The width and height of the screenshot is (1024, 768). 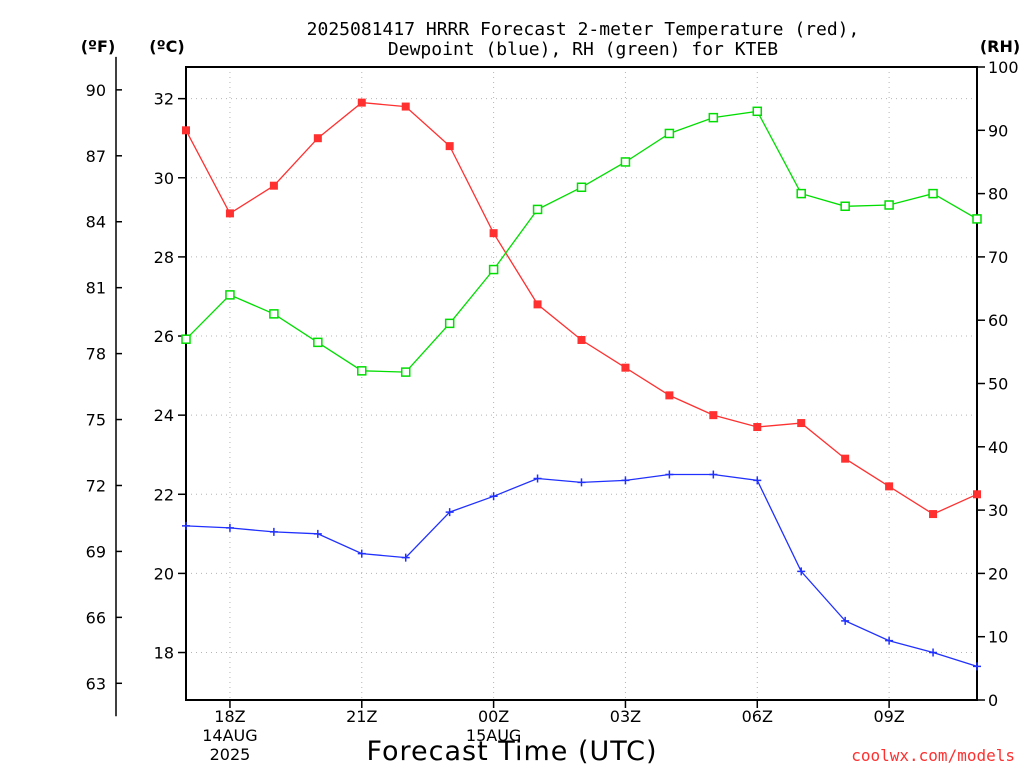 I want to click on rh-tick-label: 50, so click(x=998, y=384).